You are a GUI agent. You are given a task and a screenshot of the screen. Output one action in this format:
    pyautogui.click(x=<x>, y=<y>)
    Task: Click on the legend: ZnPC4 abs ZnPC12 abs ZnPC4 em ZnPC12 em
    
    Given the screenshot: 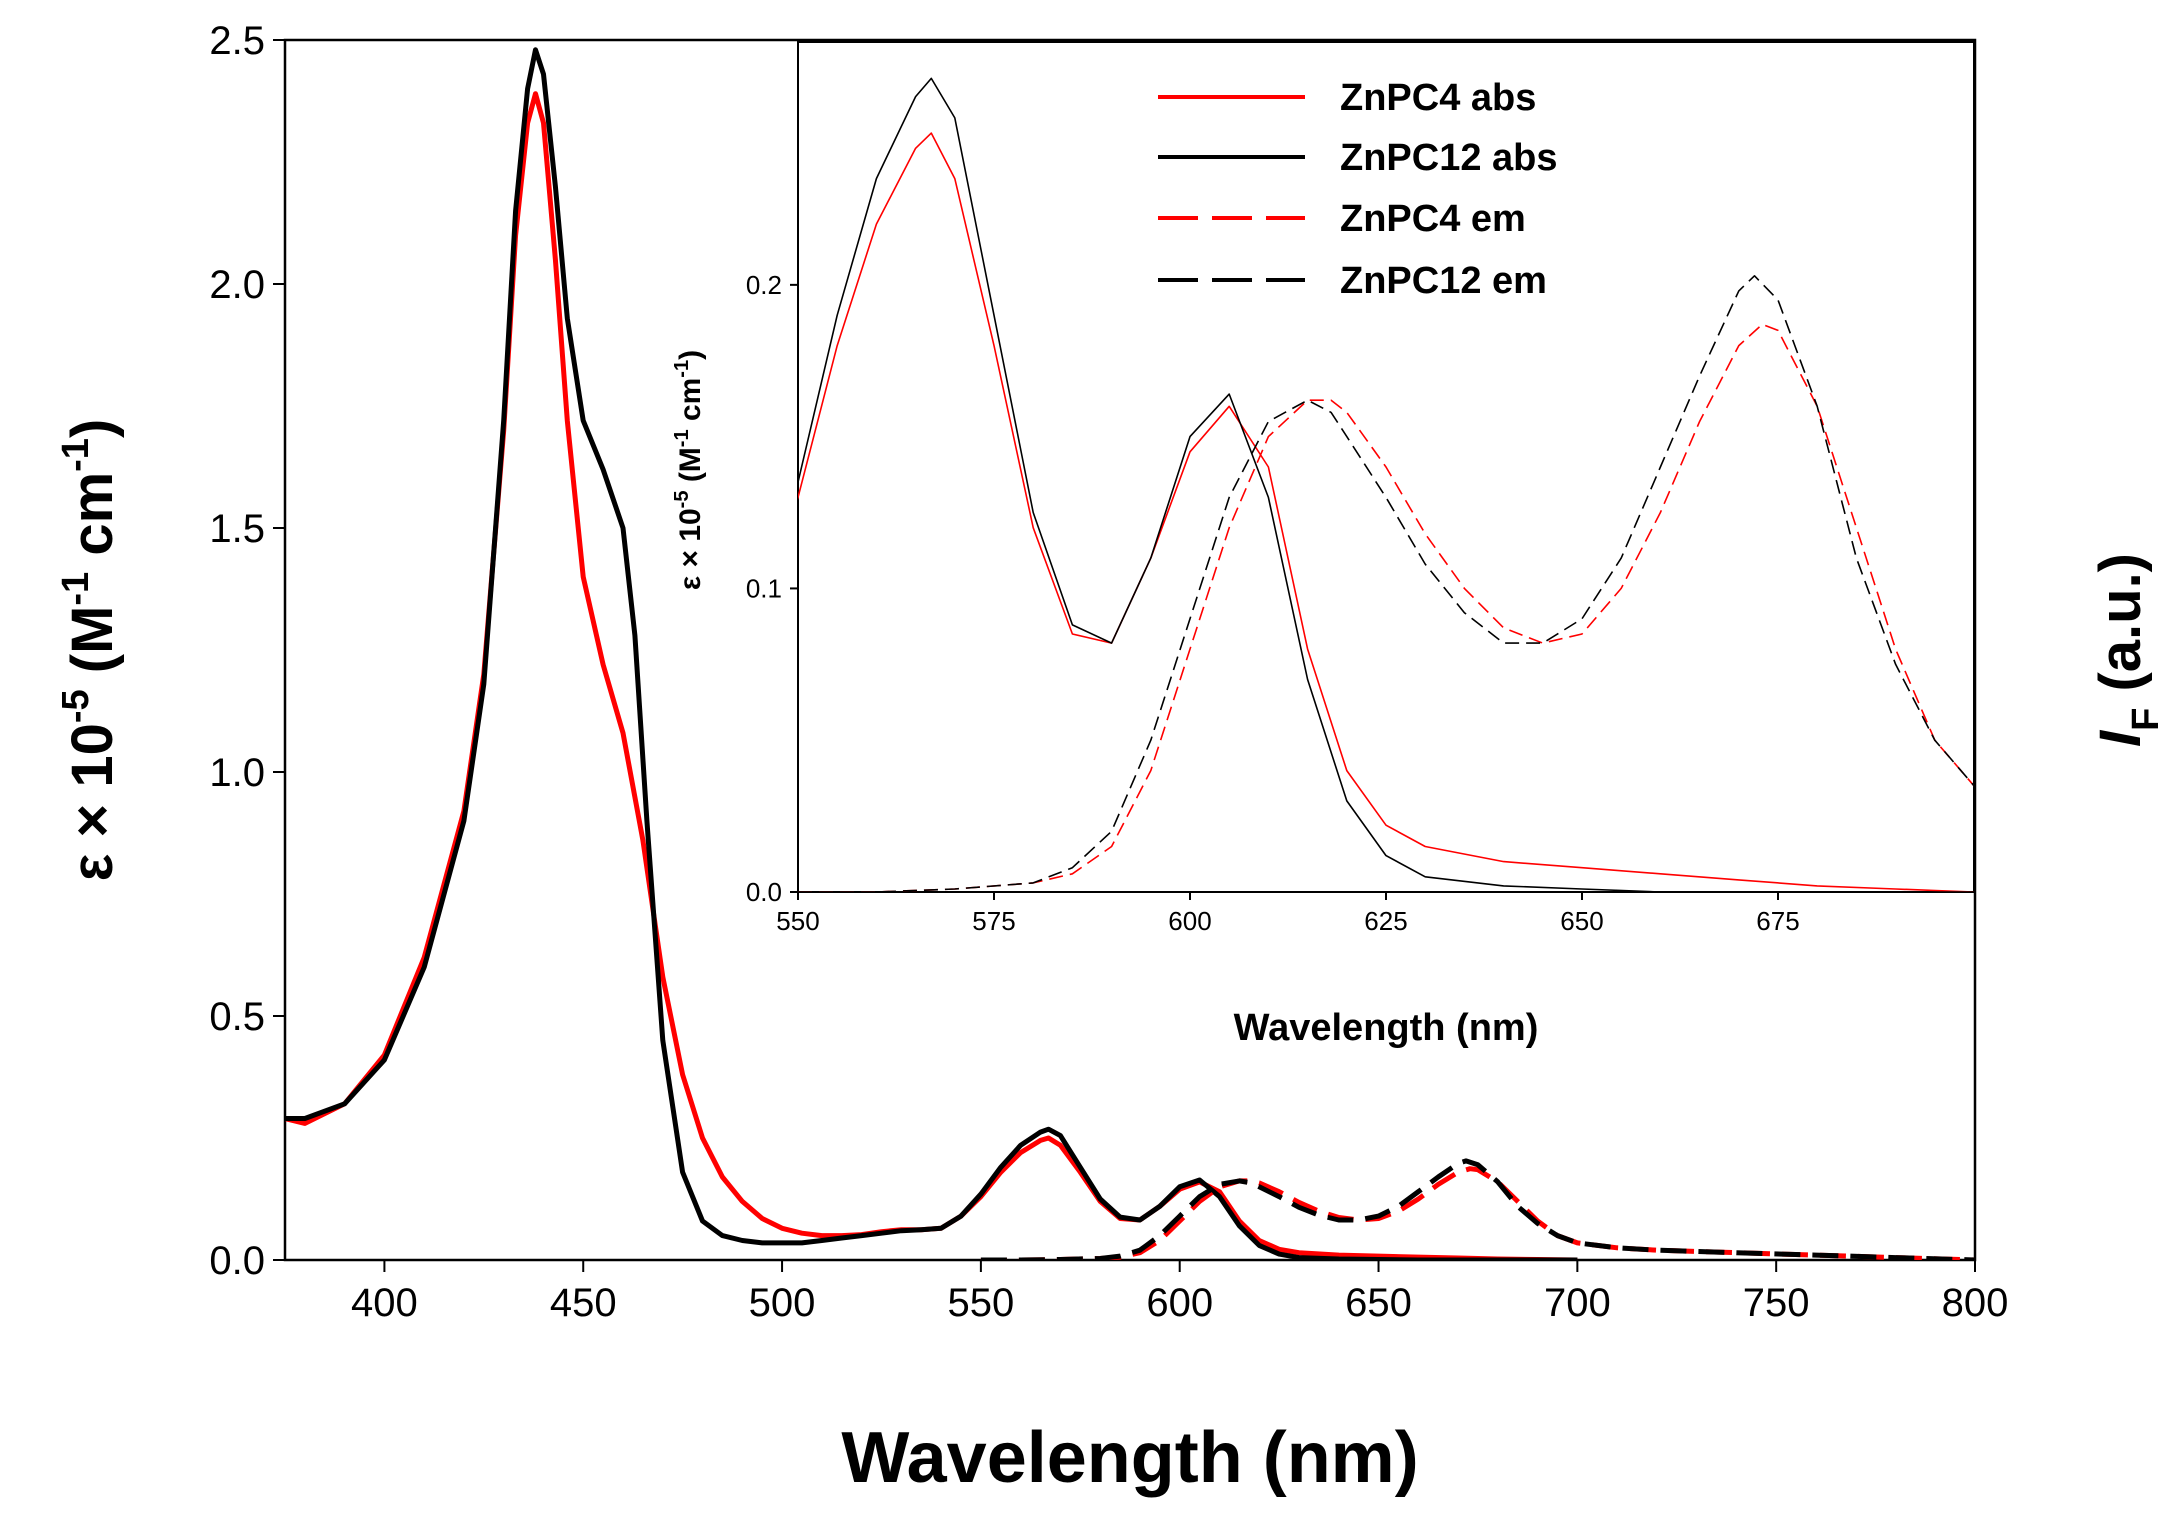 What is the action you would take?
    pyautogui.click(x=1358, y=189)
    